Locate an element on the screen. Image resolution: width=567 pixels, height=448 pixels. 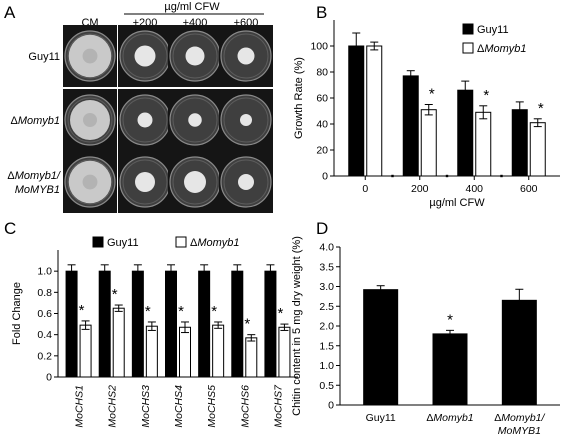
x-category-label-2: MoCHS3 is located at coordinates (146, 406).